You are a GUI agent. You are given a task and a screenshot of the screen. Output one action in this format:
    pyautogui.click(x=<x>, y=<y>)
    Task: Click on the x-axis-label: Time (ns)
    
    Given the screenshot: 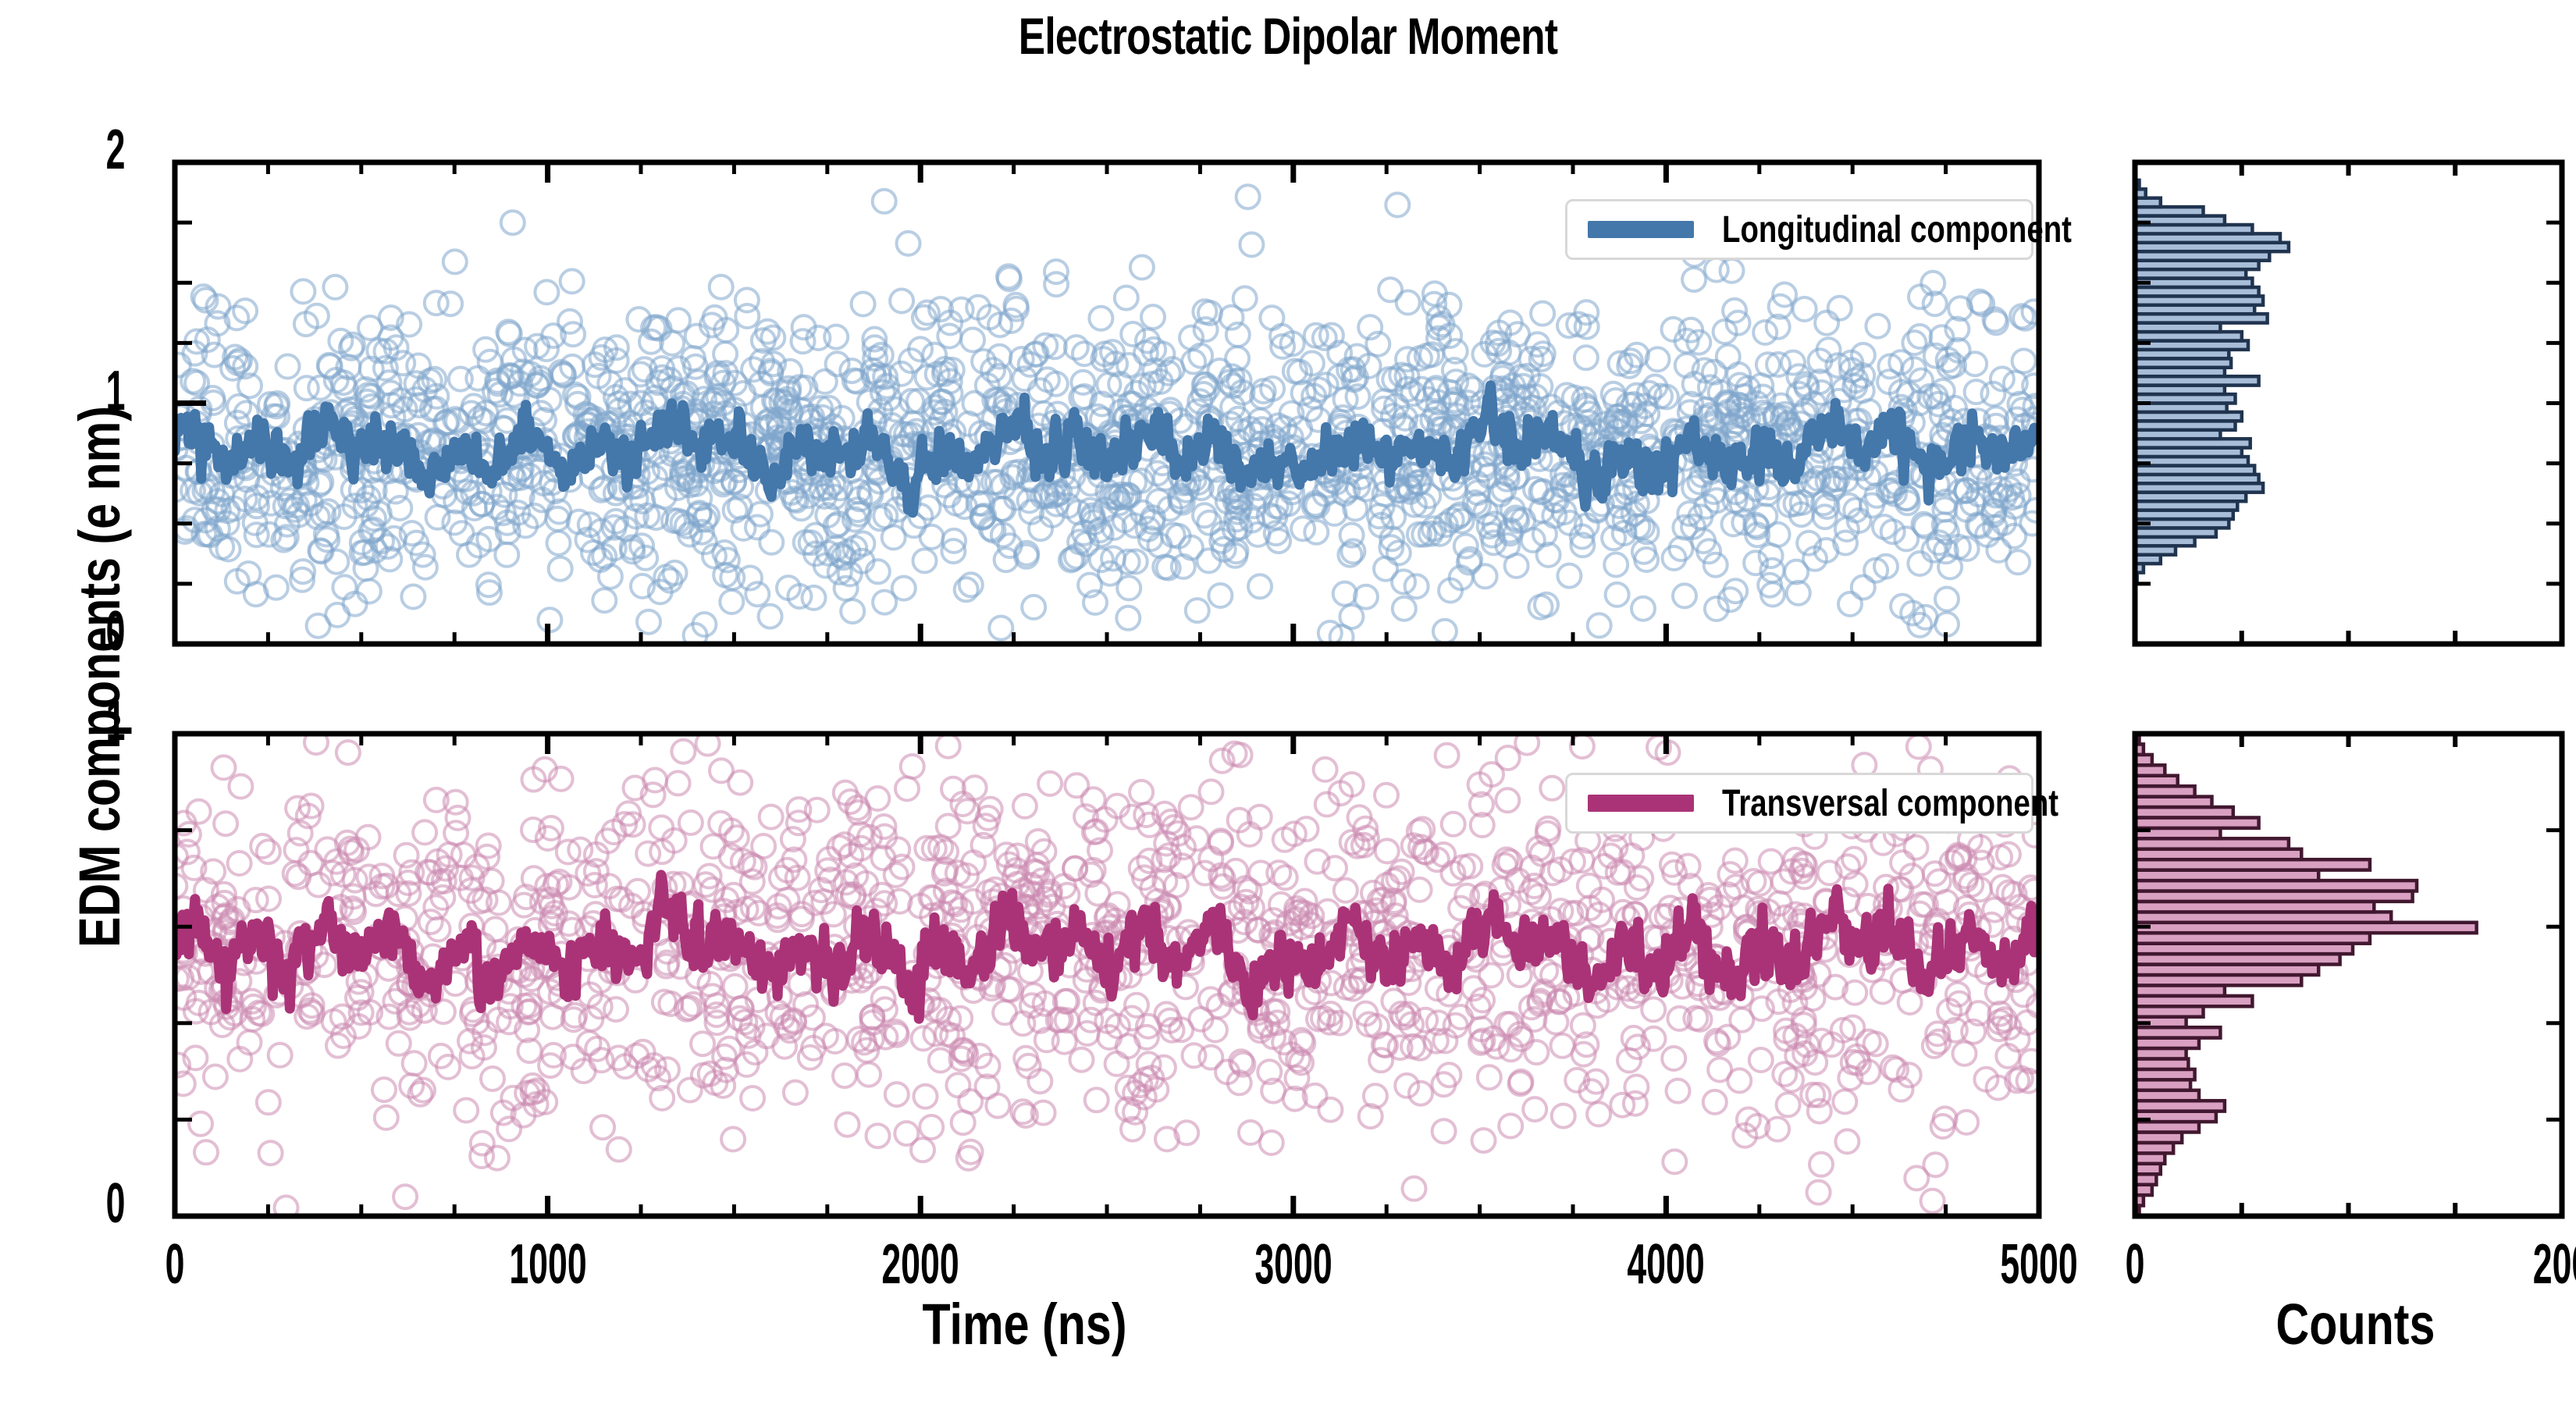 What is the action you would take?
    pyautogui.click(x=1024, y=1324)
    